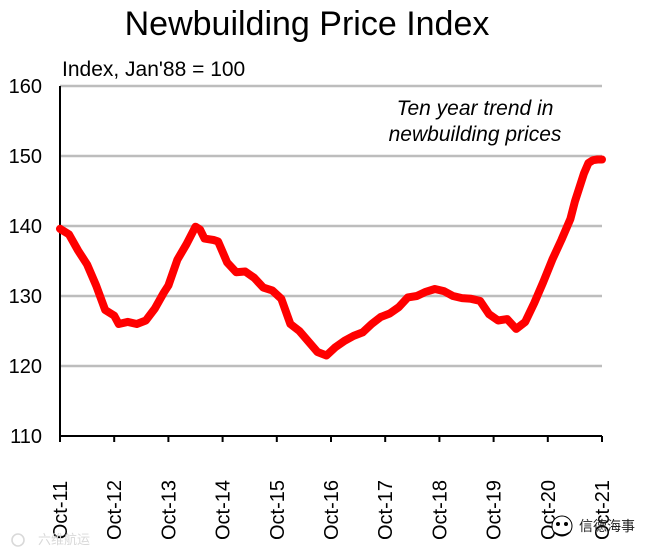 This screenshot has height=556, width=661. Describe the element at coordinates (475, 108) in the screenshot. I see `annotation-line-1: Ten year trend in` at that location.